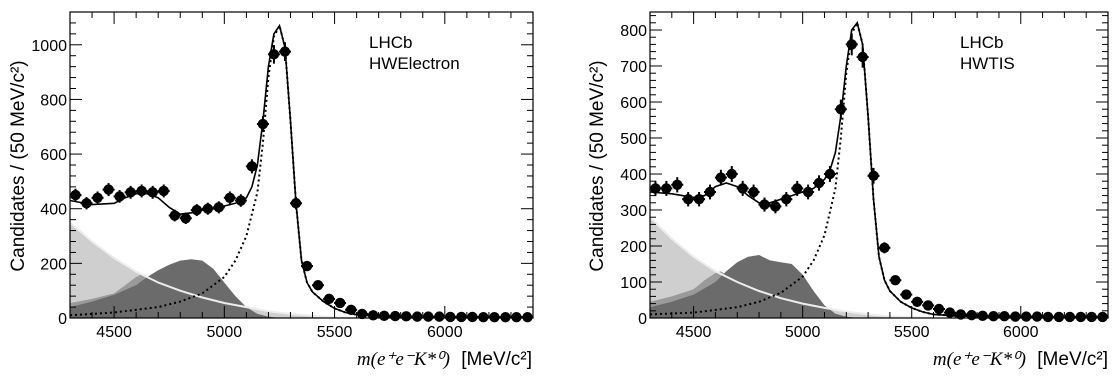 Image resolution: width=1112 pixels, height=379 pixels. What do you see at coordinates (791, 267) in the screenshot?
I see `right-background-layer` at bounding box center [791, 267].